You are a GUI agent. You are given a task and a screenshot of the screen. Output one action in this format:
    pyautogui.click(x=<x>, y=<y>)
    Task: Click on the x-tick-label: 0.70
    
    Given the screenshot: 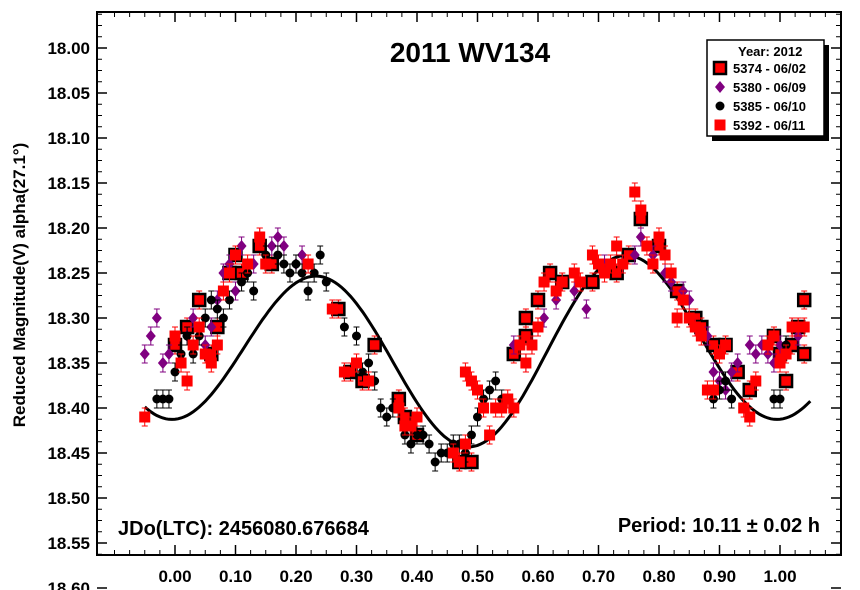 What is the action you would take?
    pyautogui.click(x=598, y=576)
    